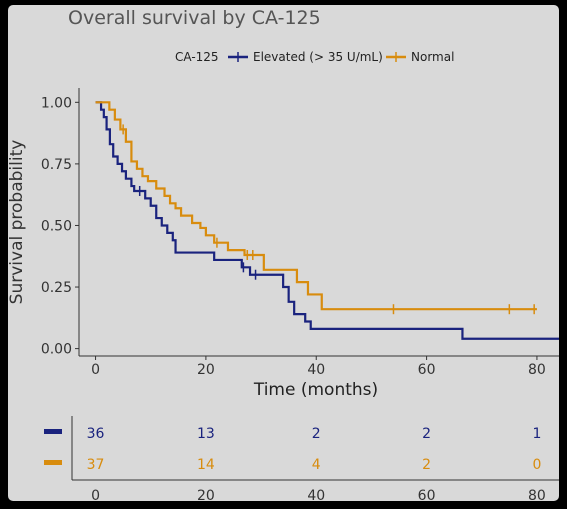 The image size is (567, 509). Describe the element at coordinates (206, 496) in the screenshot. I see `risk-time-label: 20` at that location.